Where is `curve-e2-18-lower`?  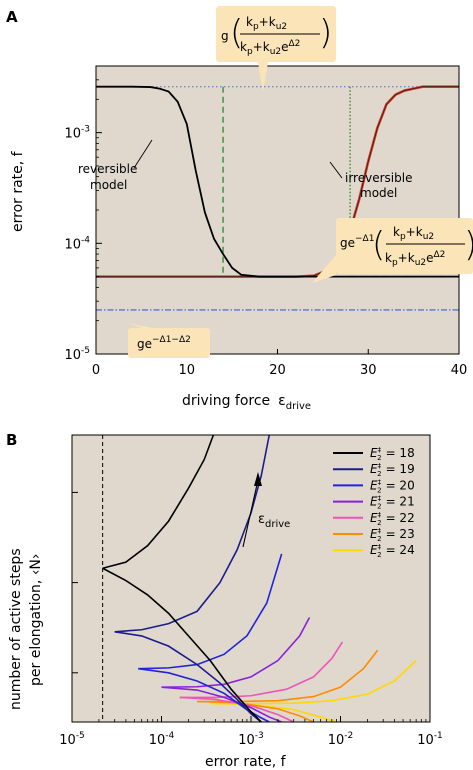
curve-e2-18-lower is located at coordinates (182, 644).